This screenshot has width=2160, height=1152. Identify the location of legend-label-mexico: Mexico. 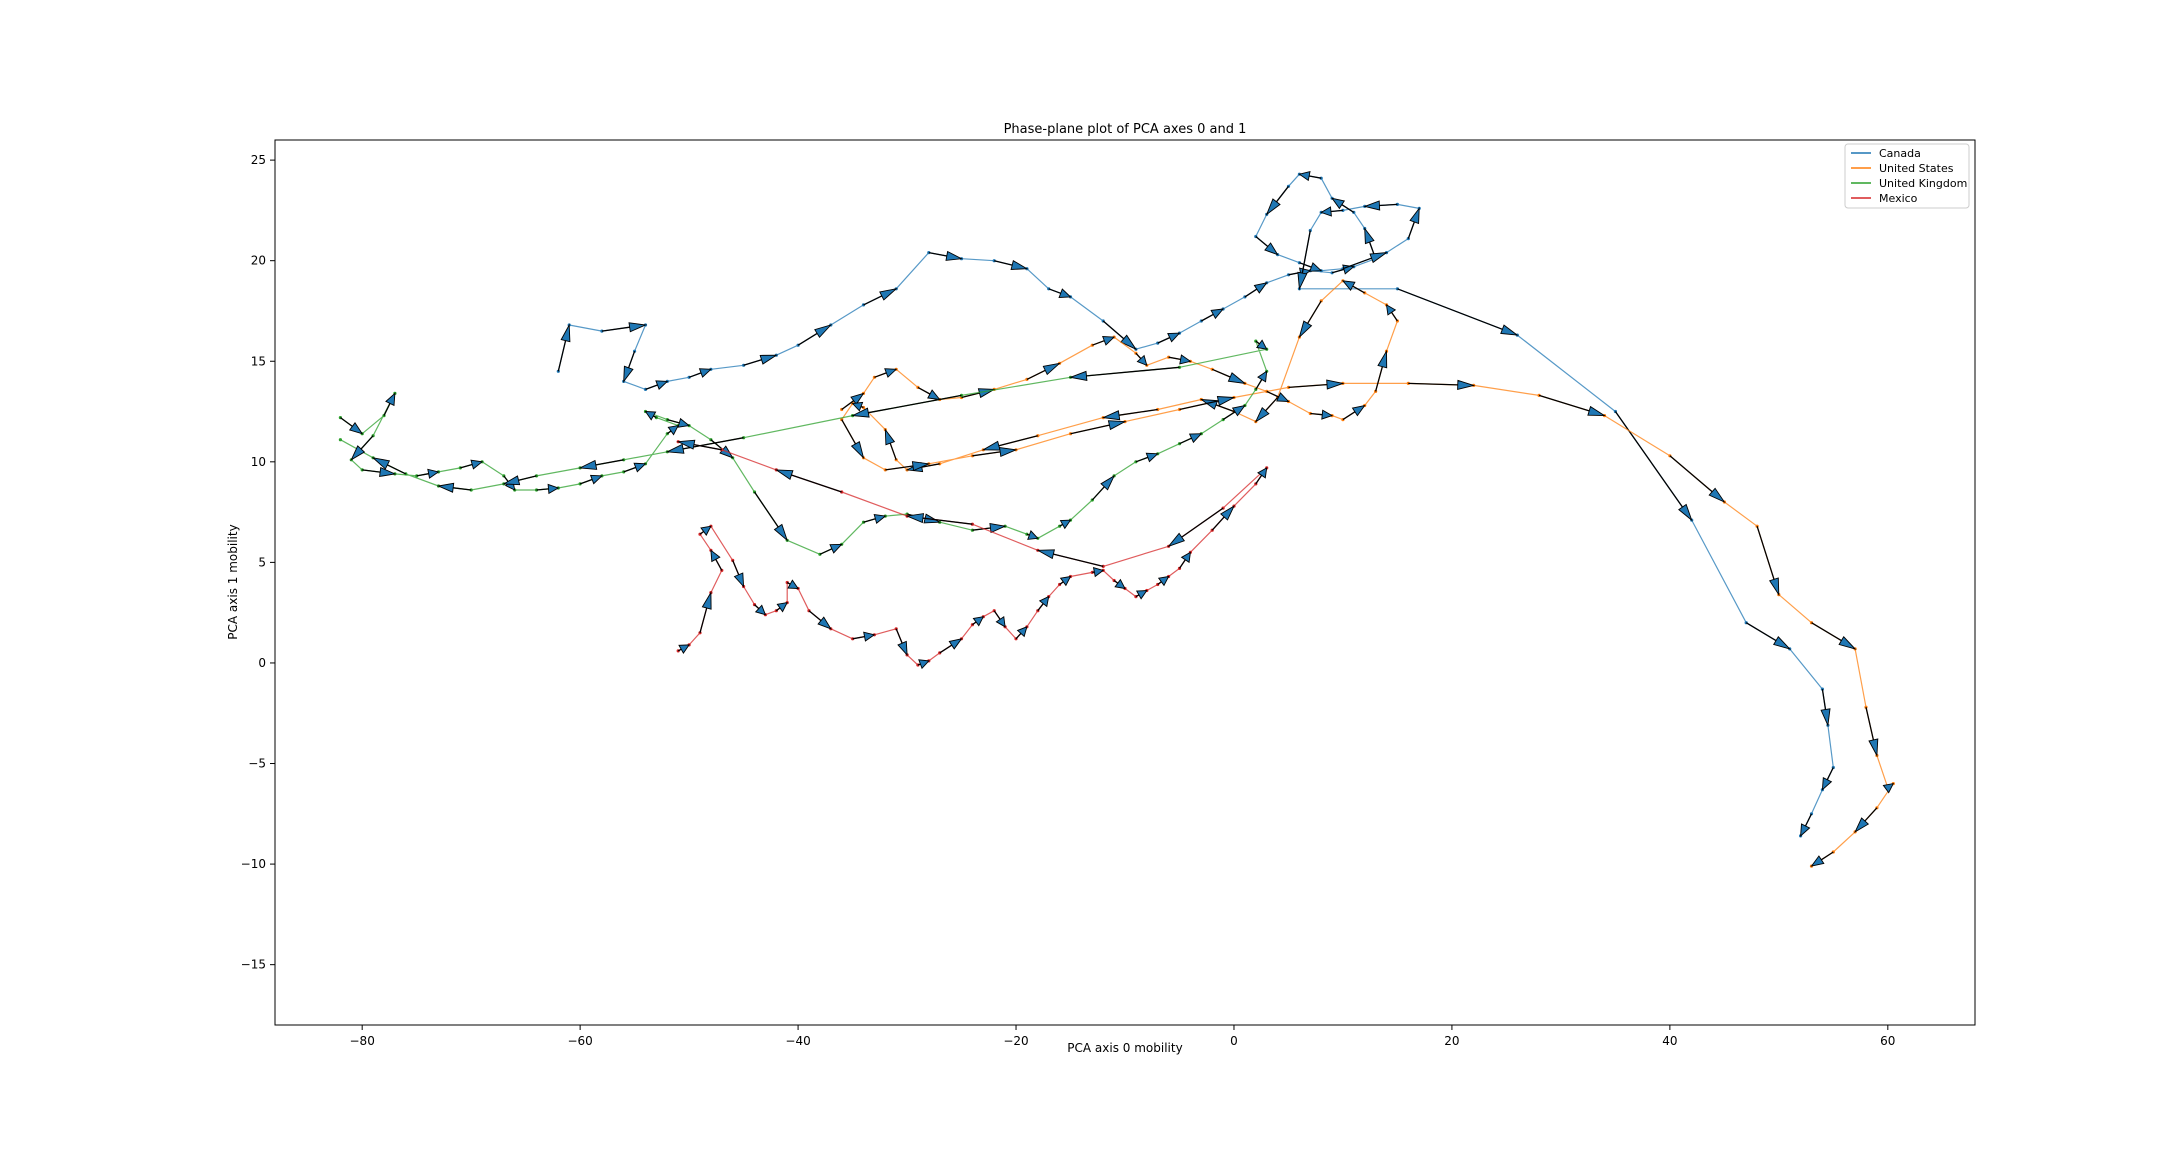
(1898, 198).